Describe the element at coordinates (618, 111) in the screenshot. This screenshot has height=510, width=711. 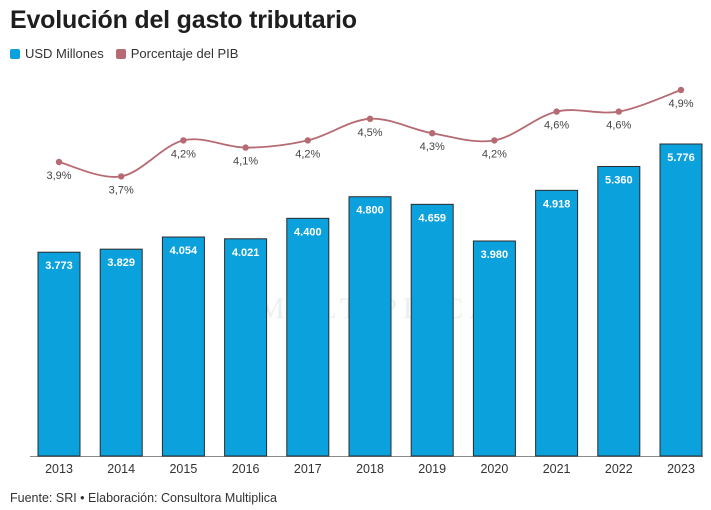
I see `pib-point-2022` at that location.